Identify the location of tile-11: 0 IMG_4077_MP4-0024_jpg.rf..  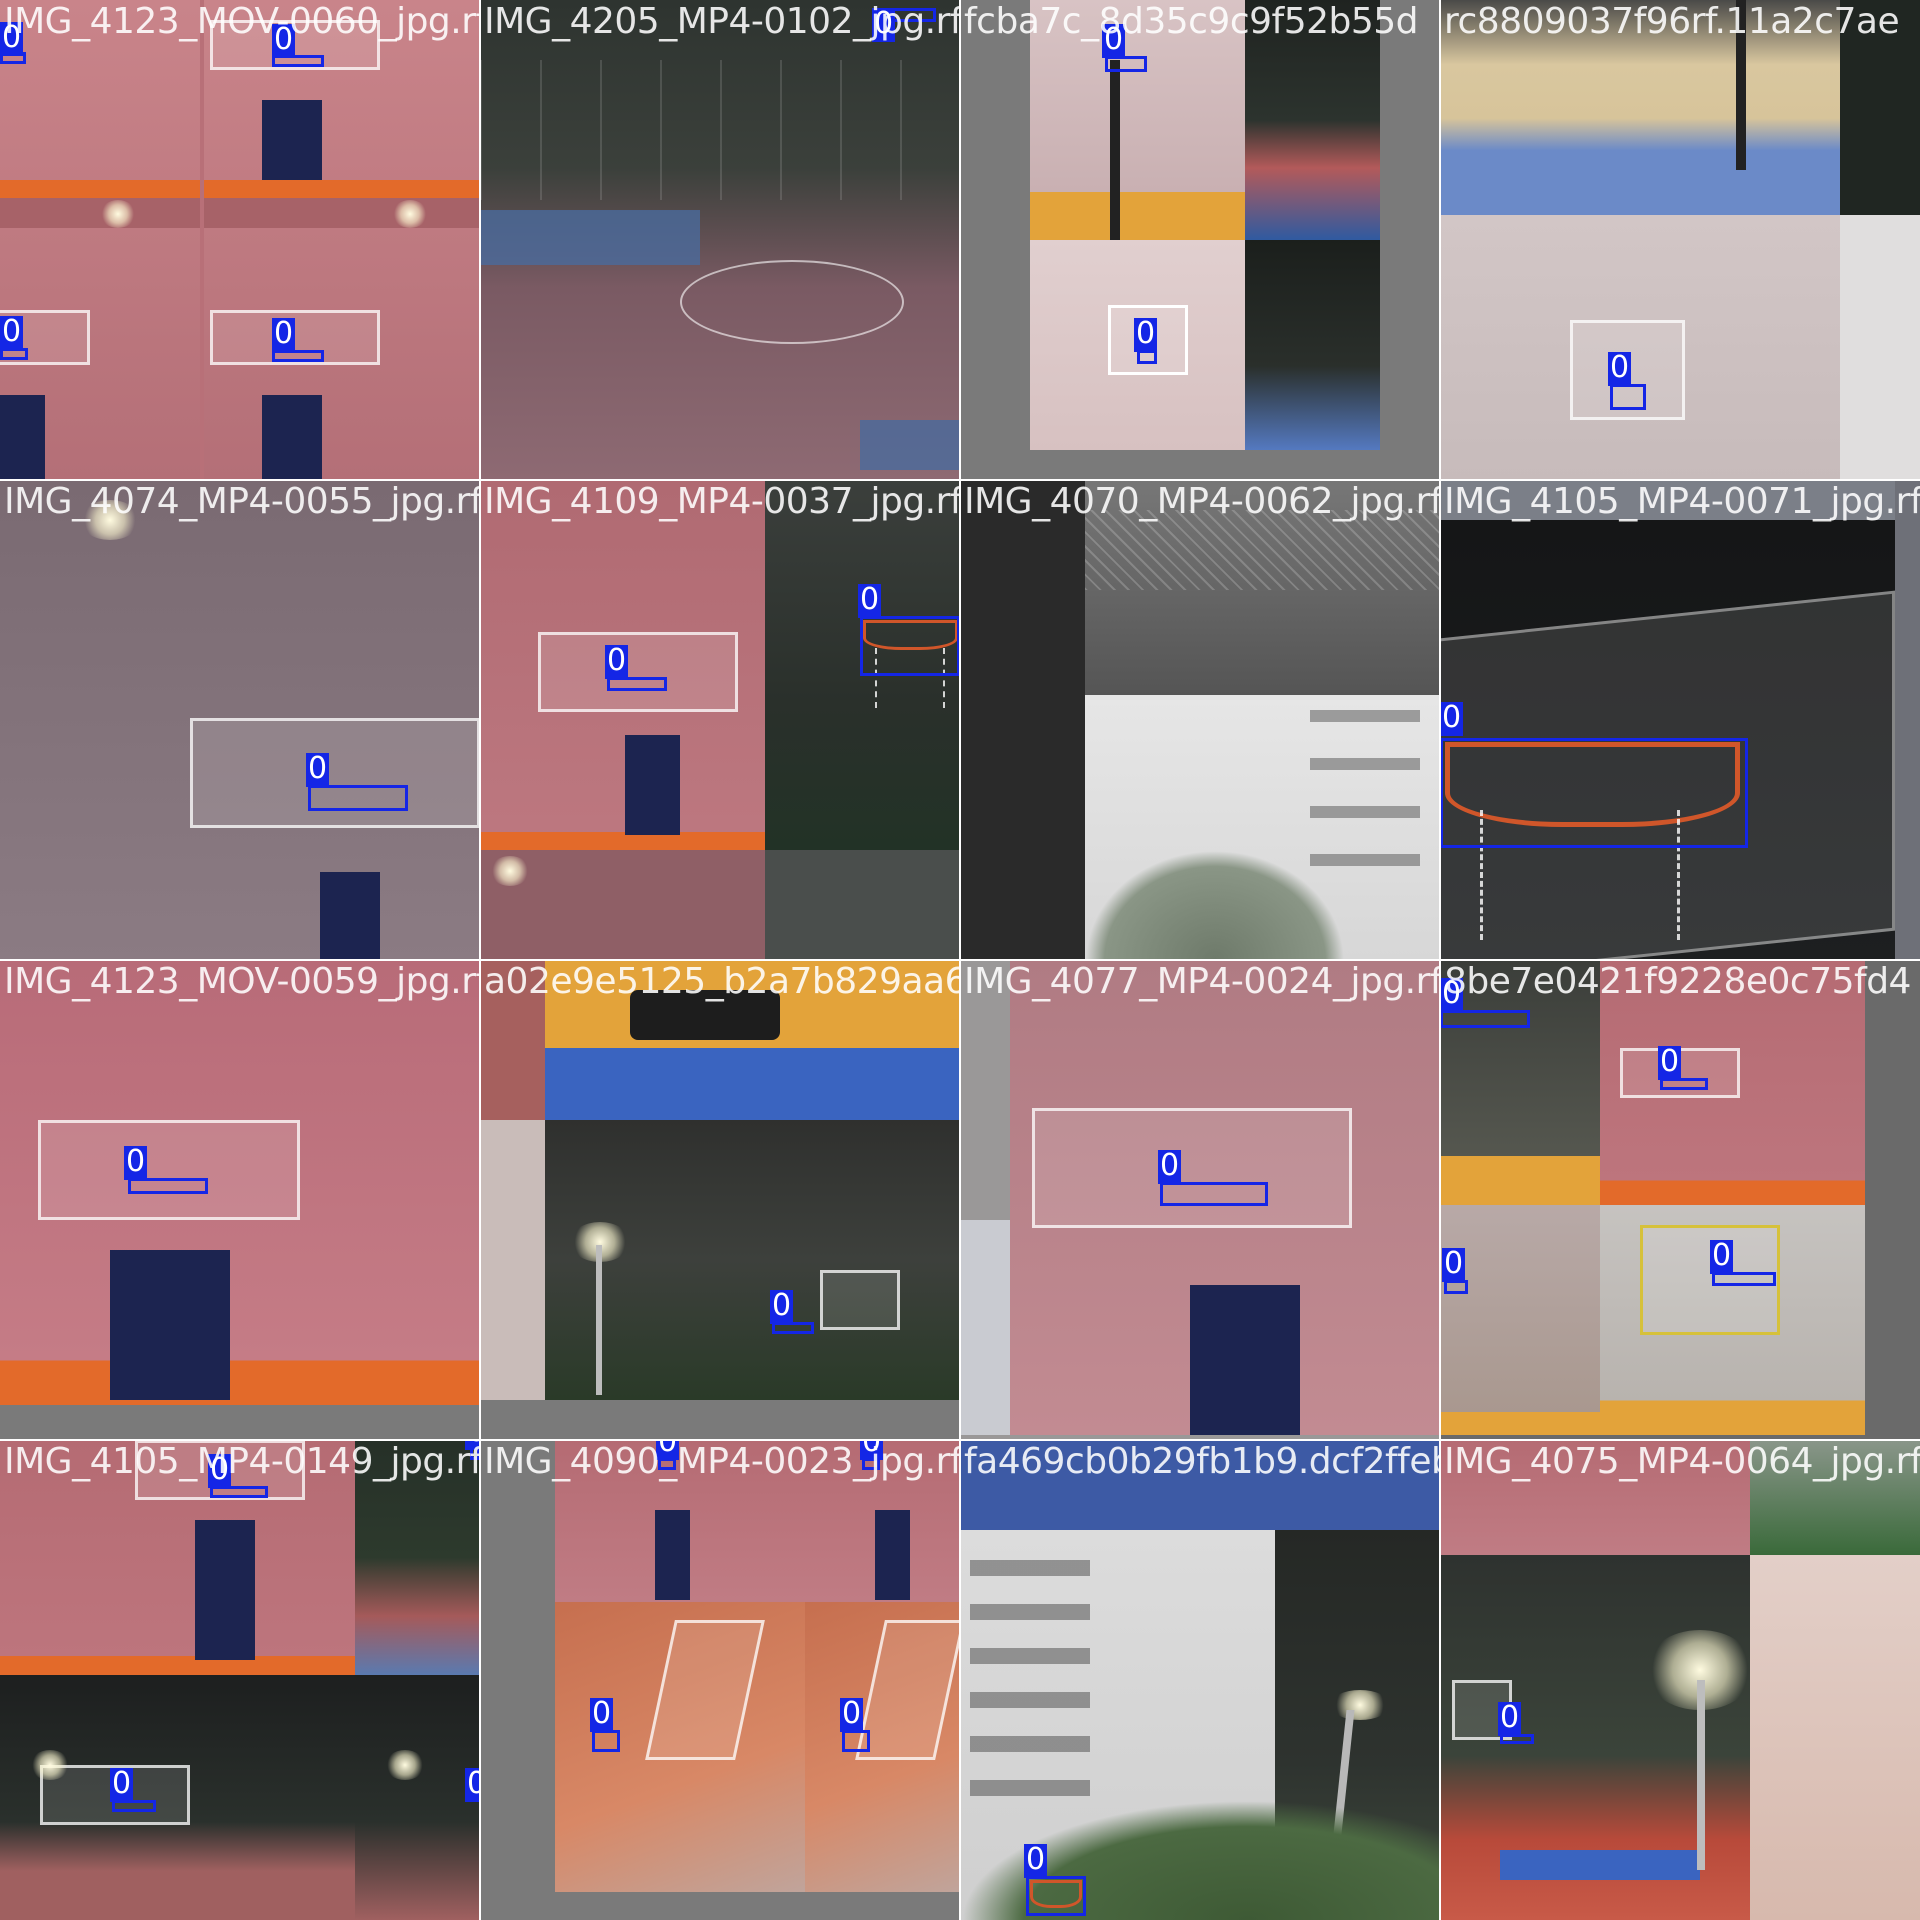
(1200, 1200).